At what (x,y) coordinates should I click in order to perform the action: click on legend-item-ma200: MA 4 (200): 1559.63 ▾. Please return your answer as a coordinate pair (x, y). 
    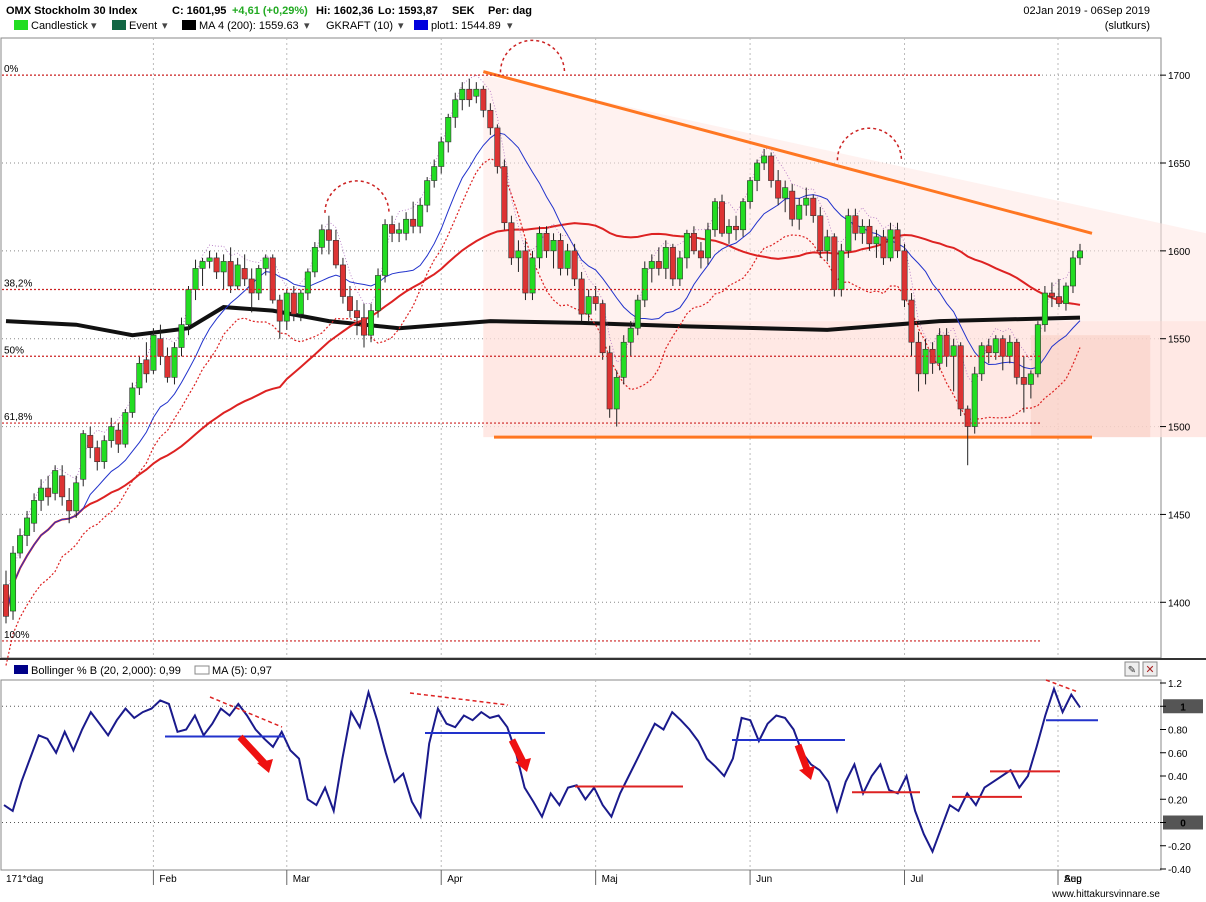
    Looking at the image, I should click on (246, 26).